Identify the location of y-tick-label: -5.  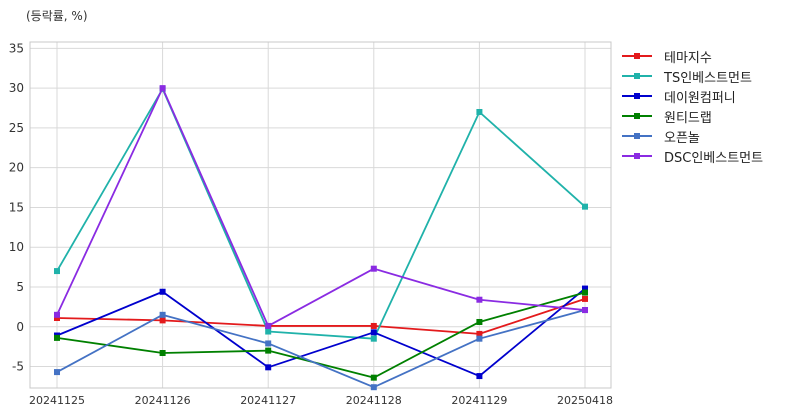
(18, 367).